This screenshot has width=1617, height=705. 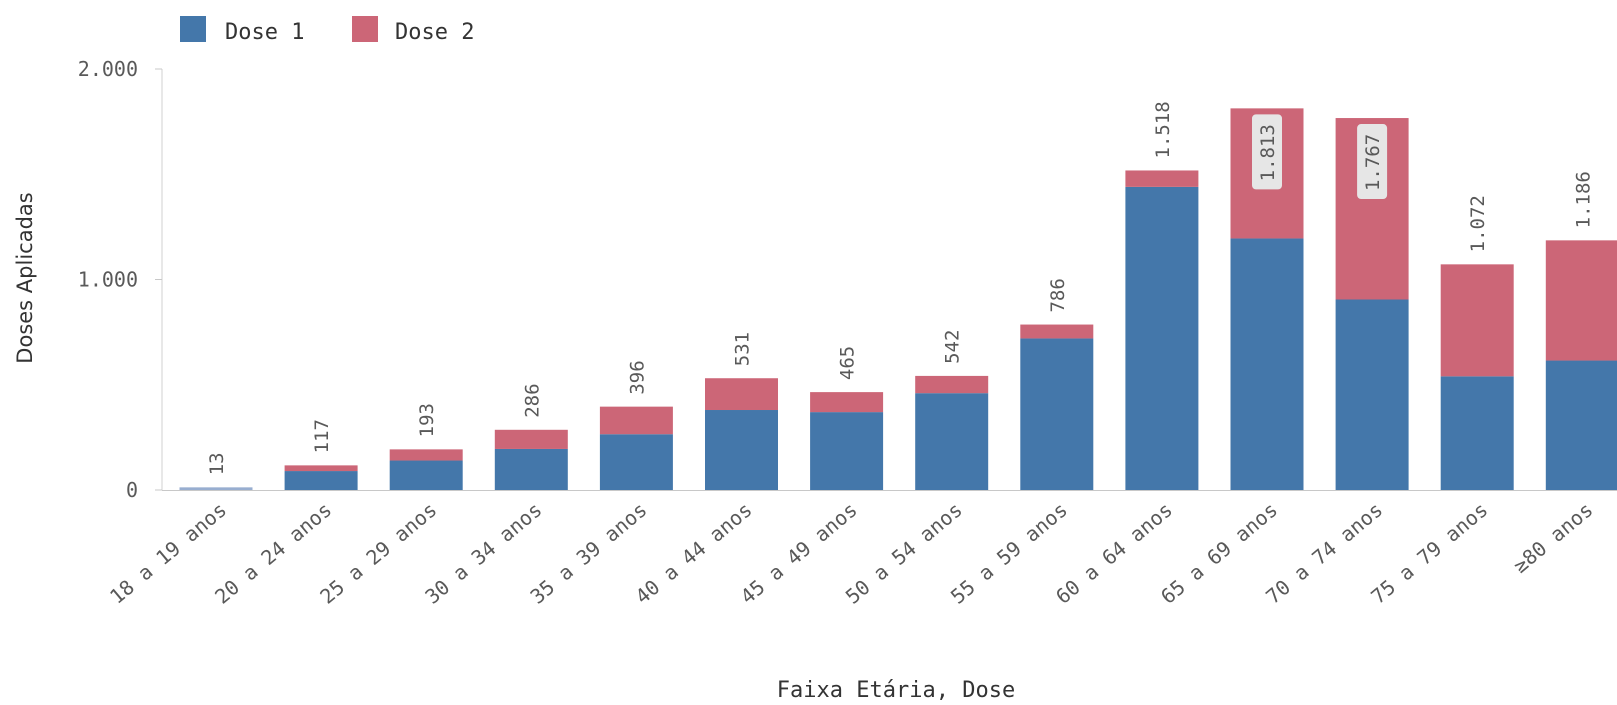 I want to click on y-tick-label: 1.000, so click(x=108, y=280).